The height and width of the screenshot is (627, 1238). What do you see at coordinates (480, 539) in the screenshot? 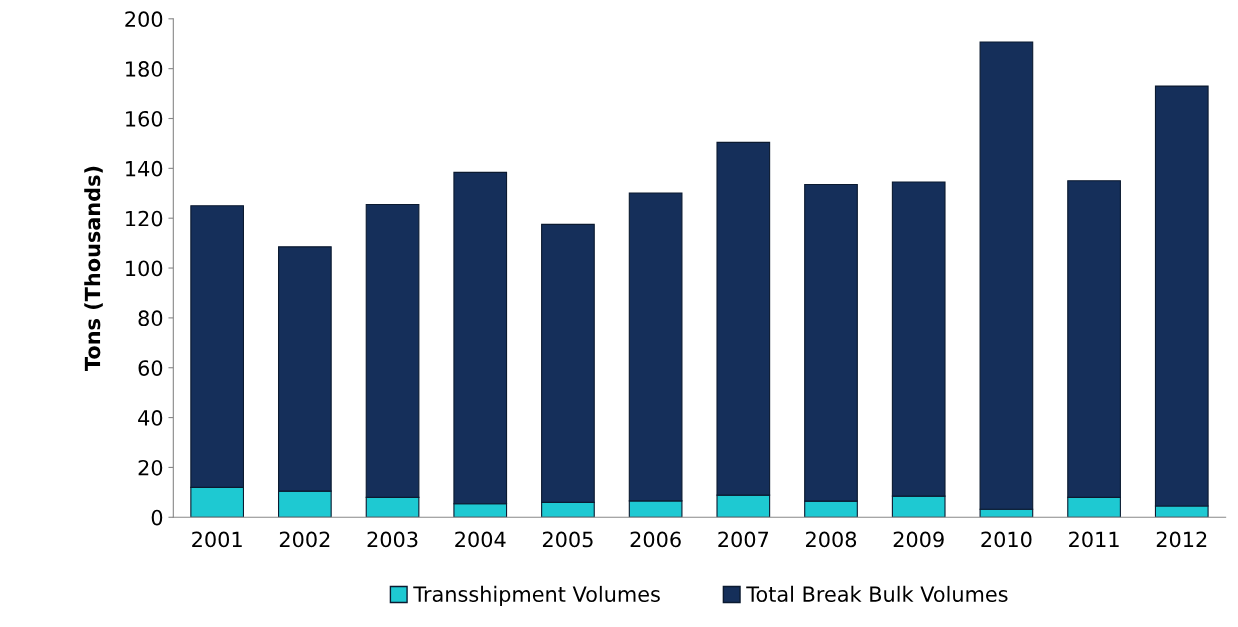
I see `x-tick-label: 2004` at bounding box center [480, 539].